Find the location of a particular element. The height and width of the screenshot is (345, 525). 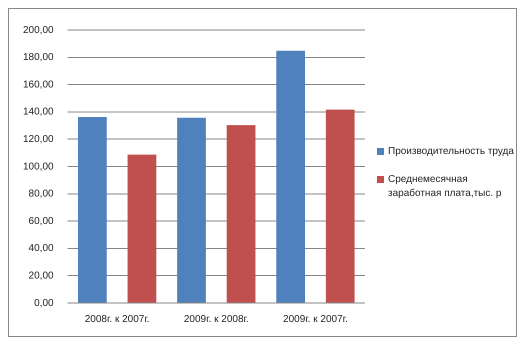

y-tick-label: 0,00 is located at coordinates (44, 303).